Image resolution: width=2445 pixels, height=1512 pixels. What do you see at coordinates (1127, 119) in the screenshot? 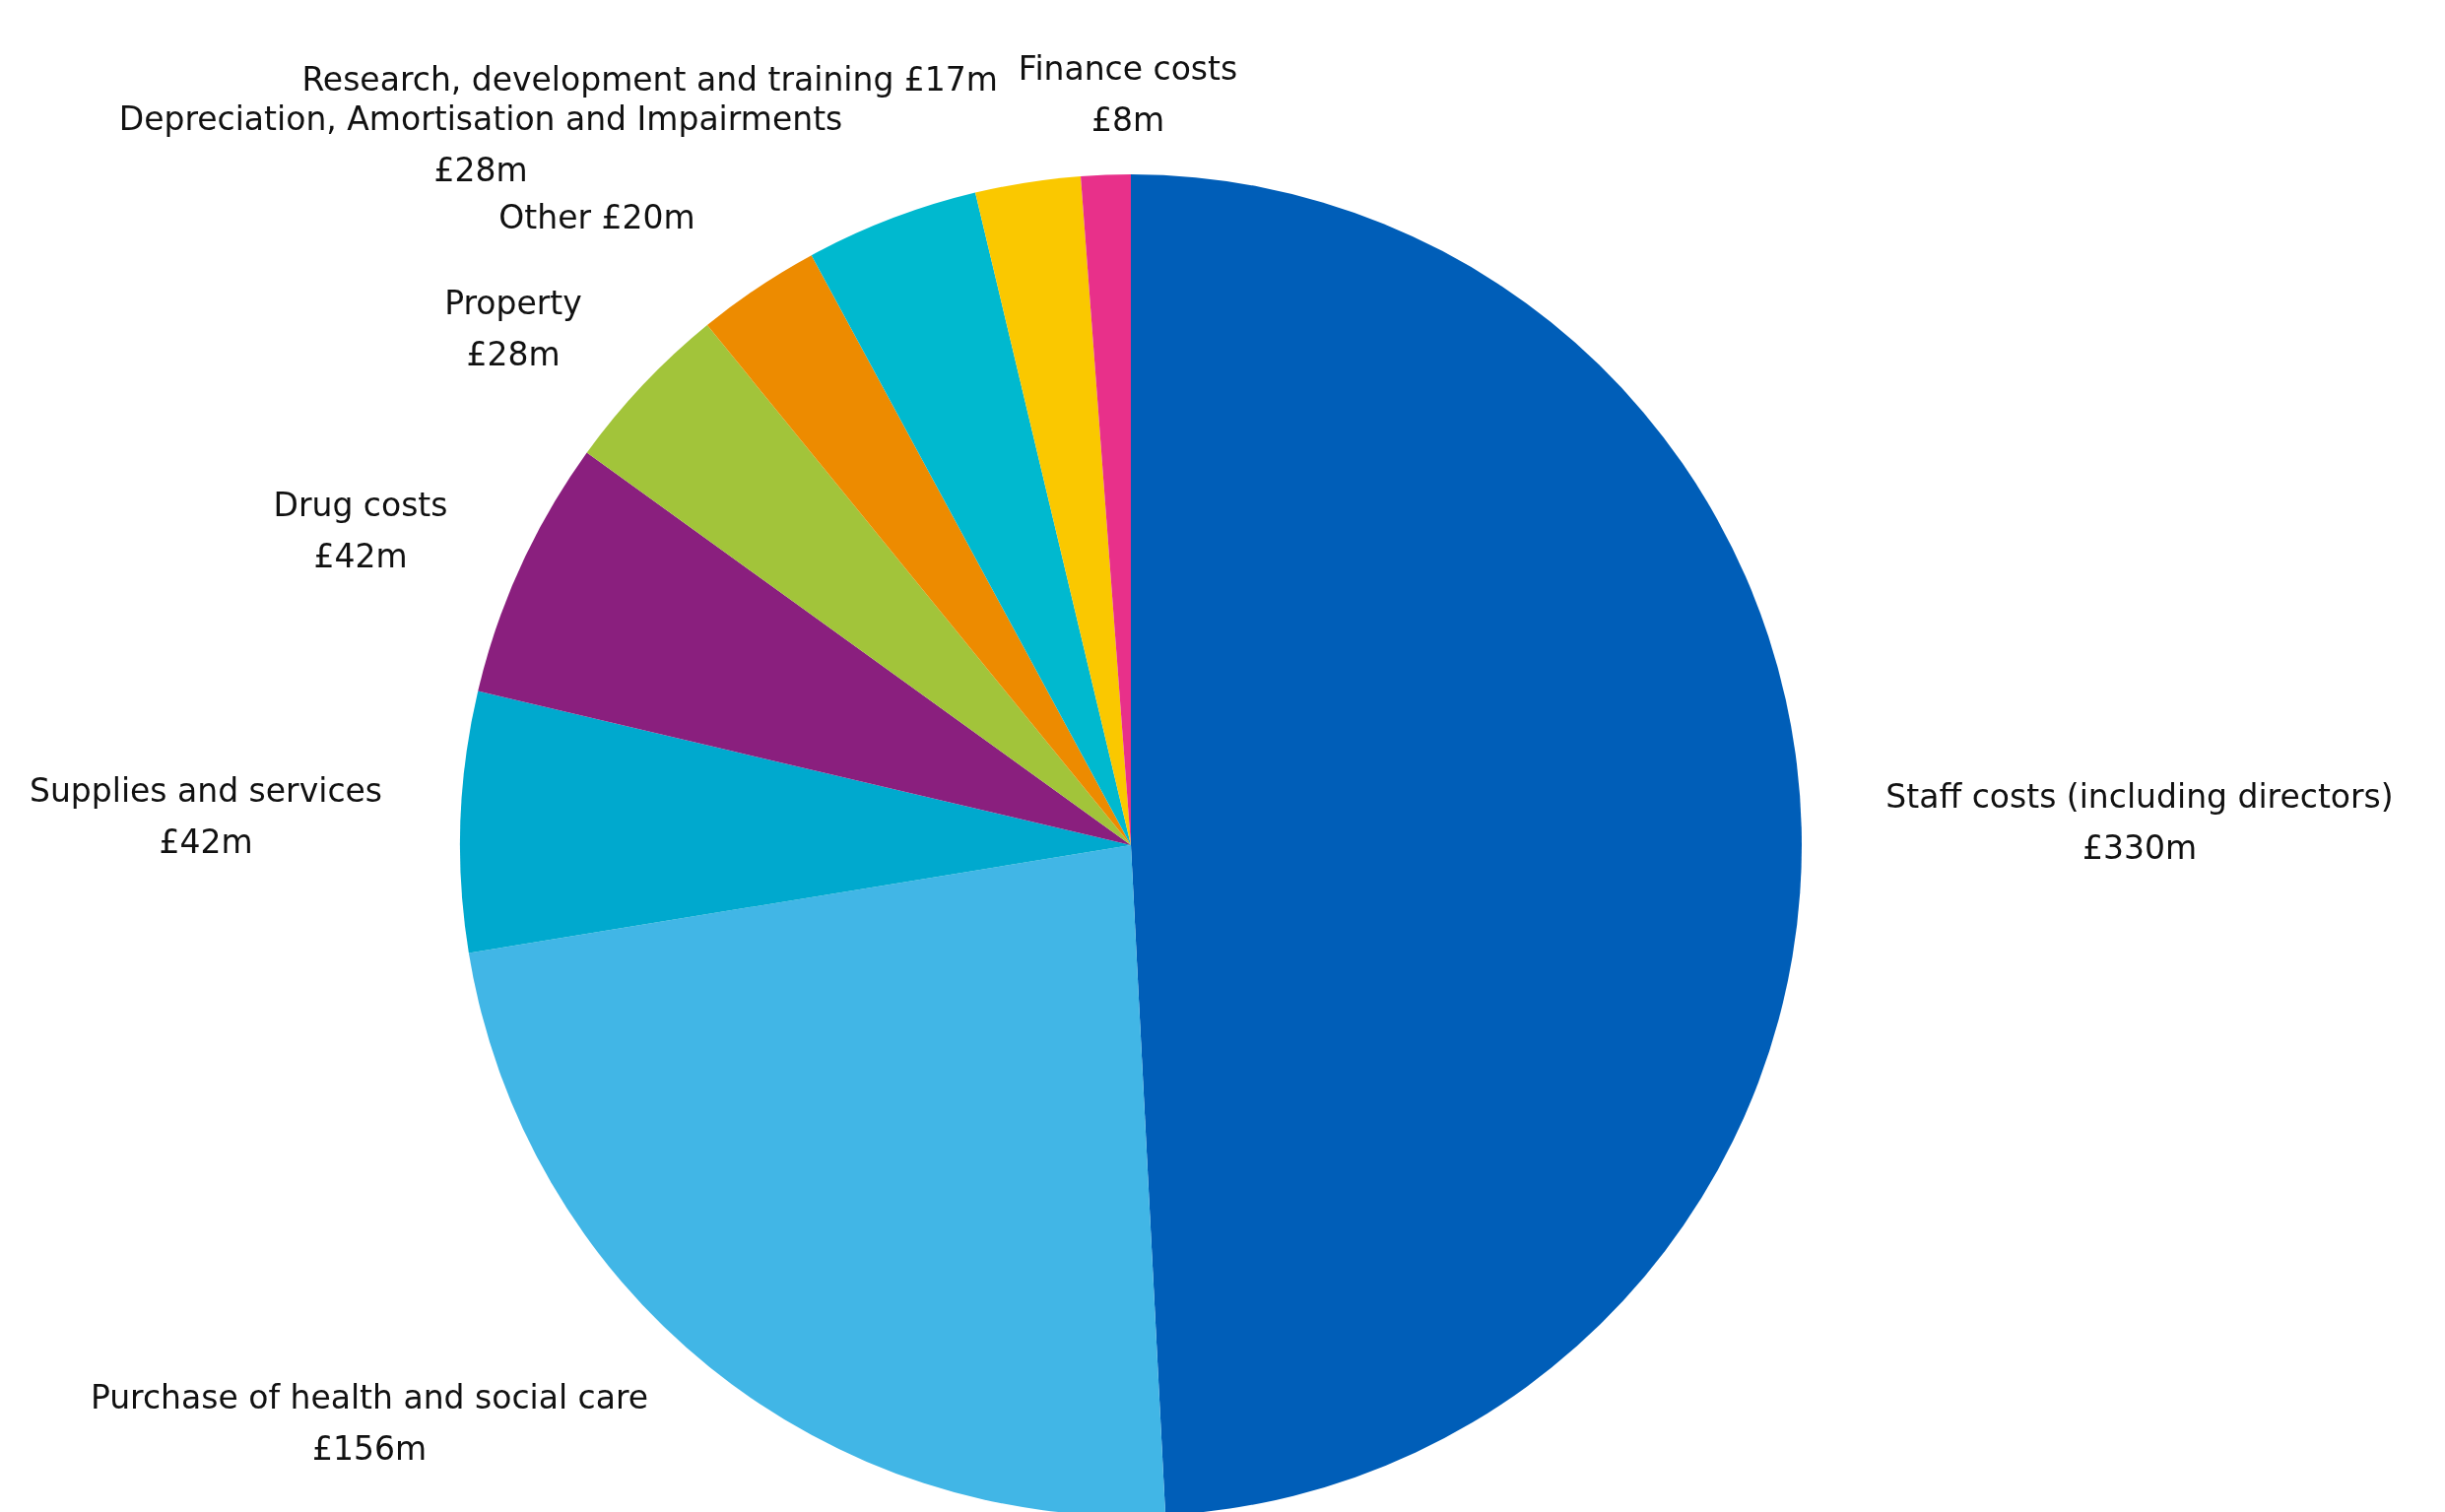
I see `data-label: £8m` at bounding box center [1127, 119].